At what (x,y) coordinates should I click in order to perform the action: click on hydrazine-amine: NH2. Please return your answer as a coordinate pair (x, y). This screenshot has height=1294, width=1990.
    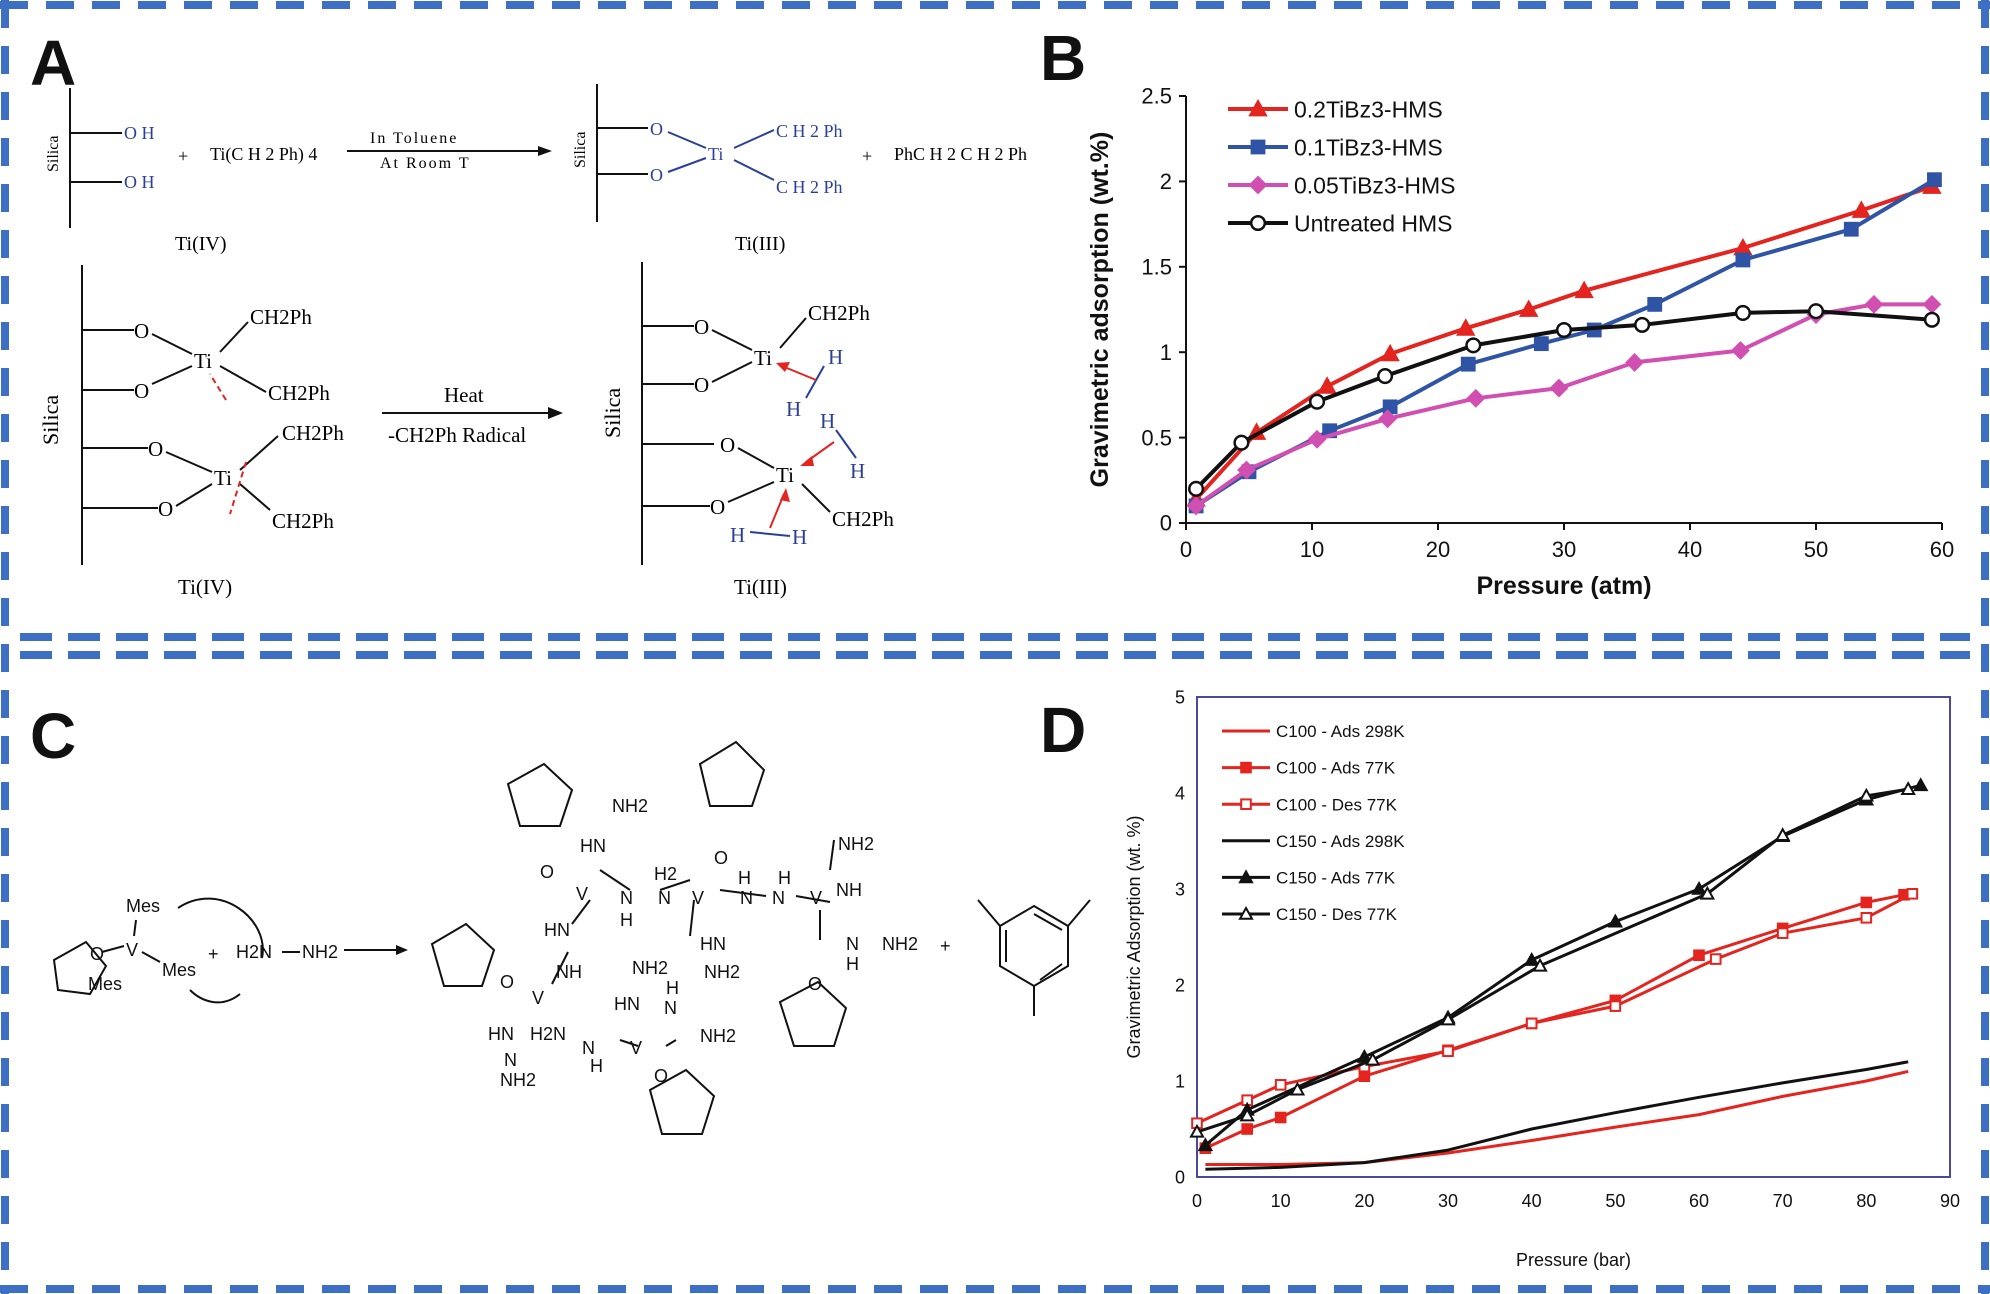
    Looking at the image, I should click on (320, 952).